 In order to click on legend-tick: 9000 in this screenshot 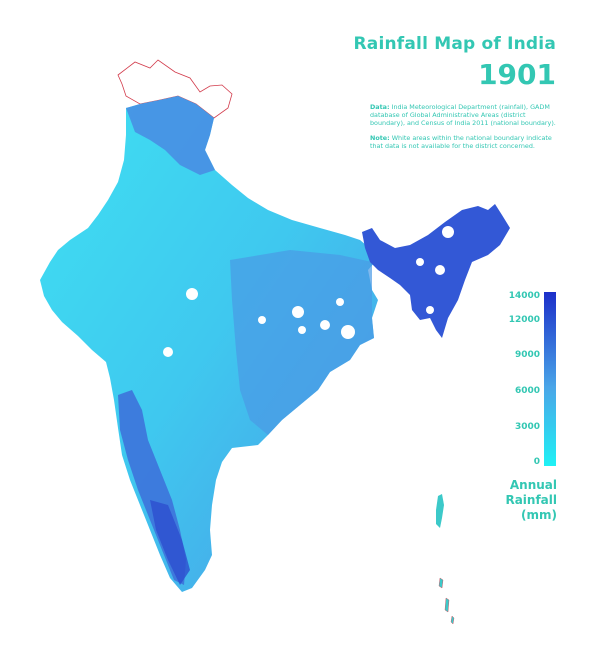, I will do `click(527, 355)`.